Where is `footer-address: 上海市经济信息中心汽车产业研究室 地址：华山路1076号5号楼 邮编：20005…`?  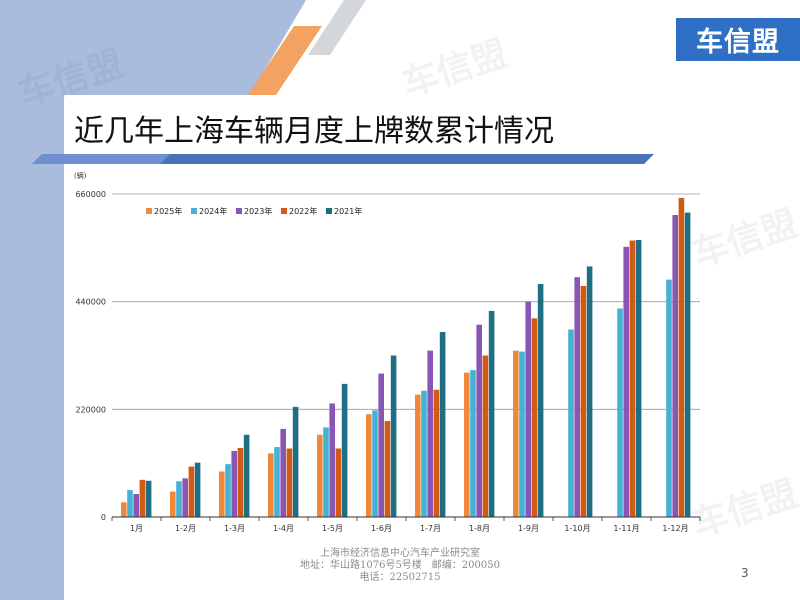 footer-address: 上海市经济信息中心汽车产业研究室 地址：华山路1076号5号楼 邮编：20005… is located at coordinates (400, 566).